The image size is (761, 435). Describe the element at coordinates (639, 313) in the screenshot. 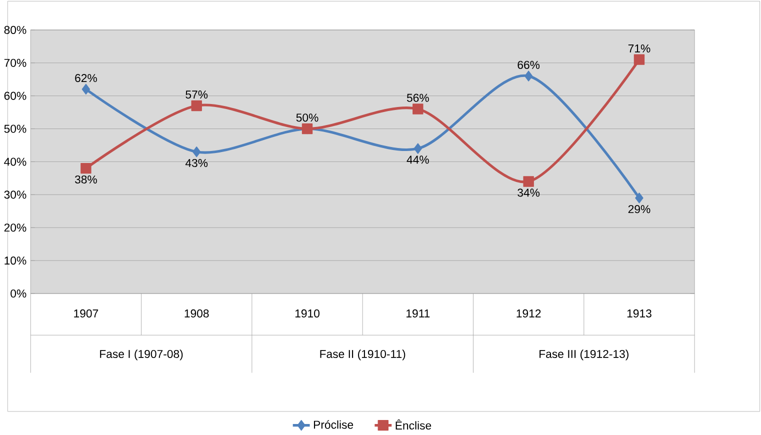

I see `x-tick-label: 1913` at that location.